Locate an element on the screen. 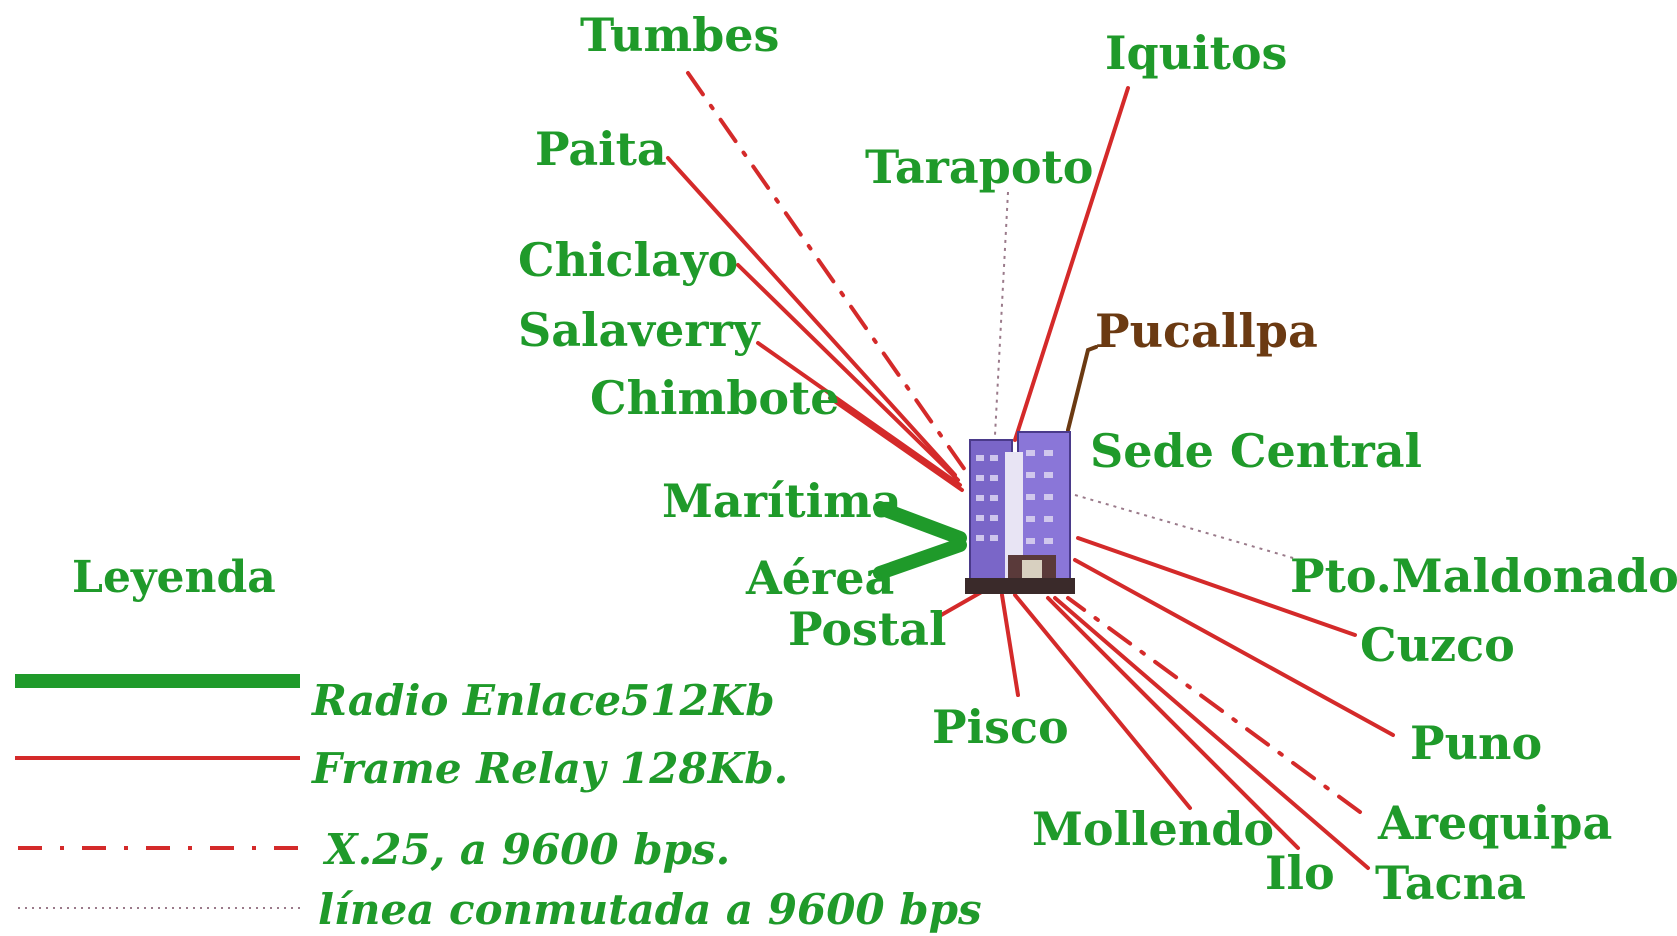 This screenshot has width=1677, height=936. city-label-paita: Paita is located at coordinates (601, 149).